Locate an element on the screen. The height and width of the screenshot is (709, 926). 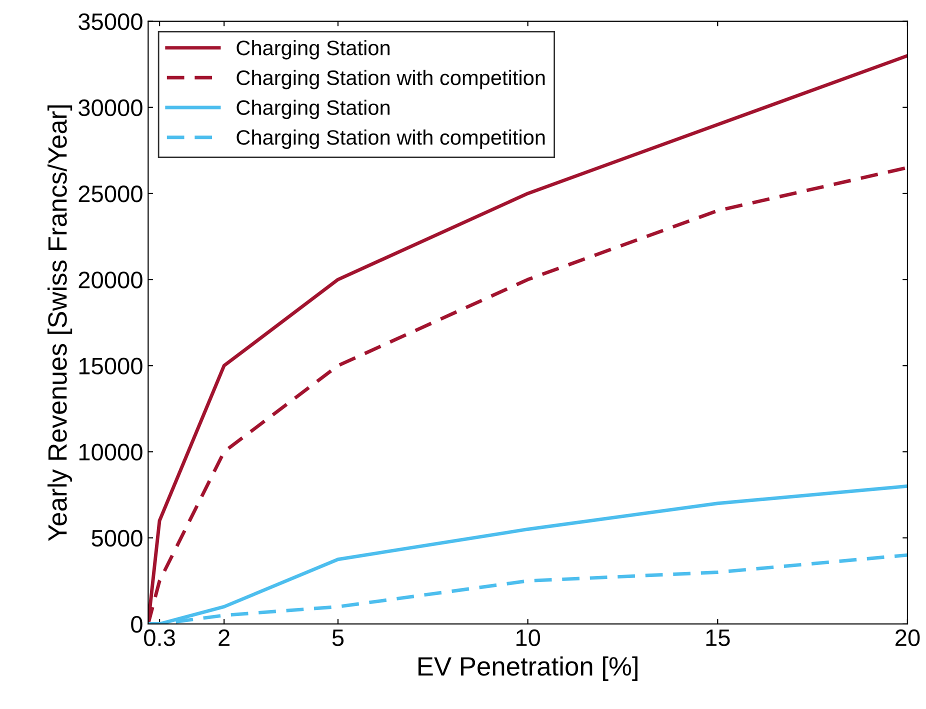
x-tick-label: 5 is located at coordinates (338, 638).